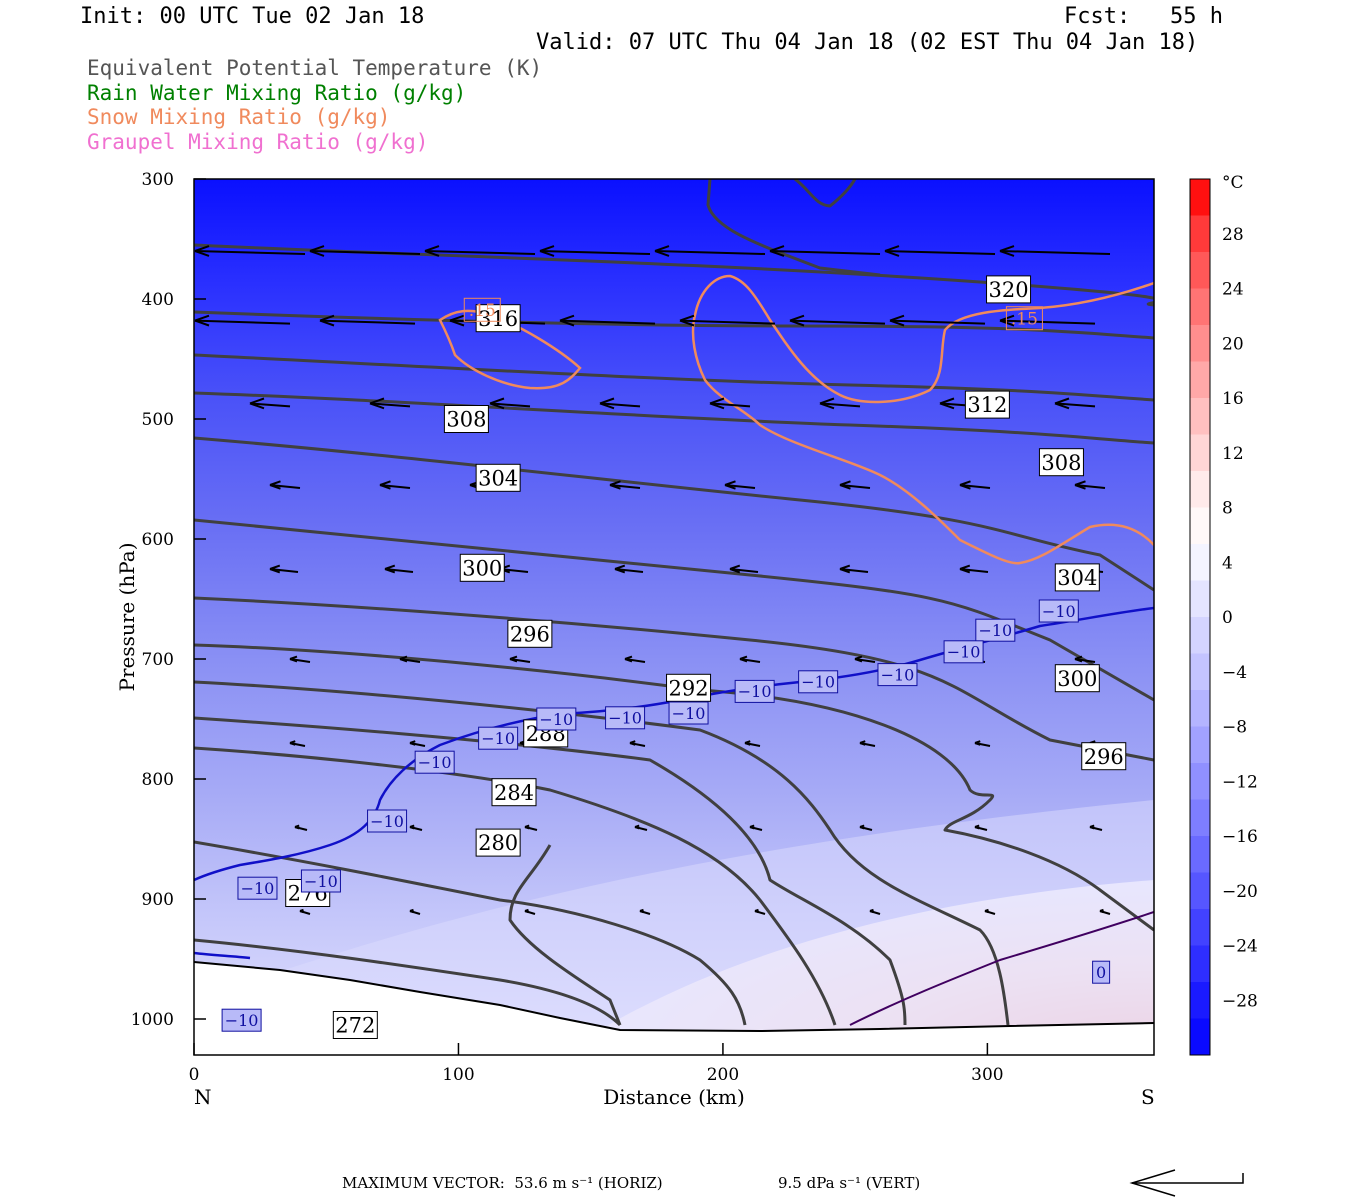  I want to click on svg-text: .15, so click(1024, 319).